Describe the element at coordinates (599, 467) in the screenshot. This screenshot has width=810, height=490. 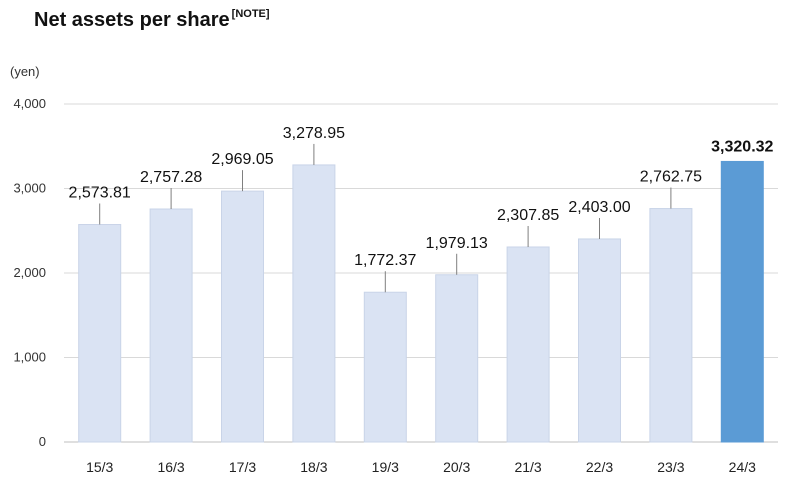
I see `x-tick-label: 22/3` at that location.